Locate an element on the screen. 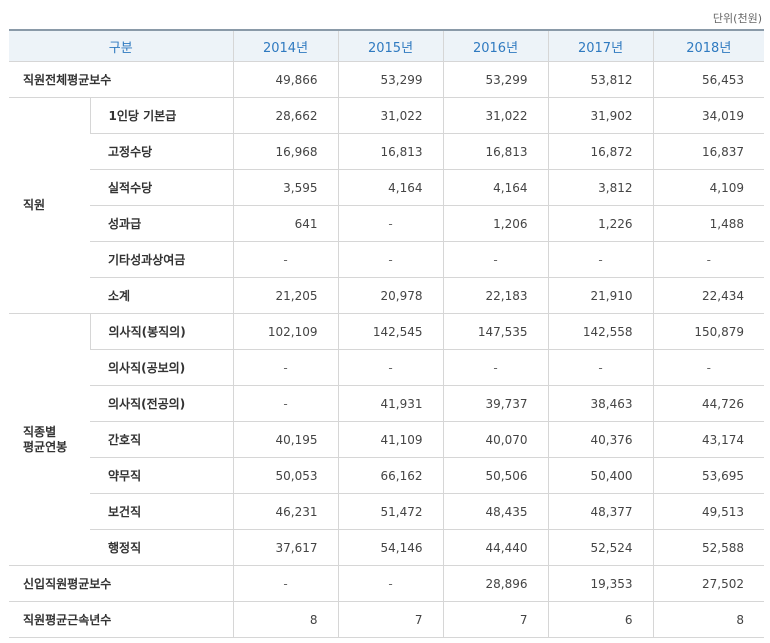  value-cell: 6 is located at coordinates (600, 619).